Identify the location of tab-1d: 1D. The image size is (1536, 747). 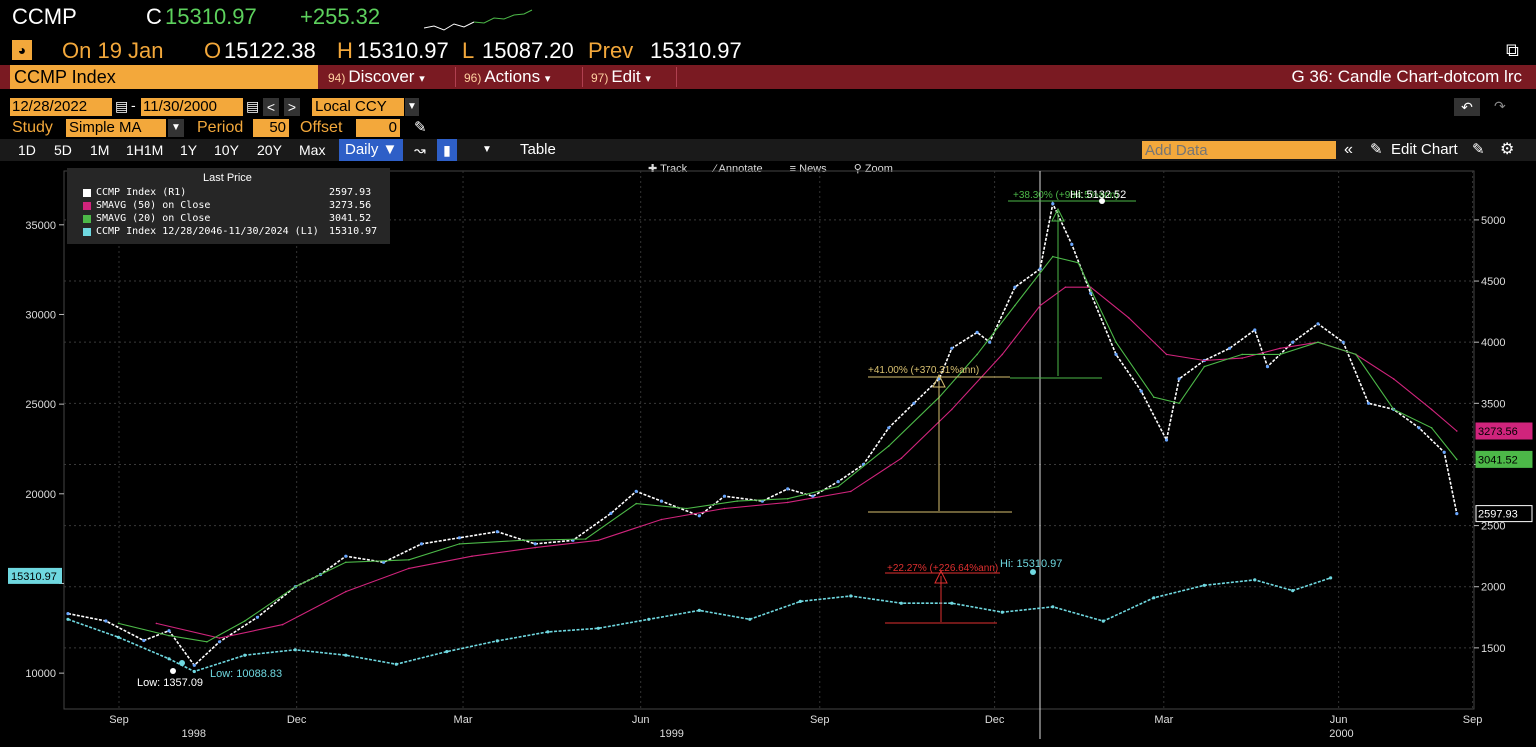
(27, 150).